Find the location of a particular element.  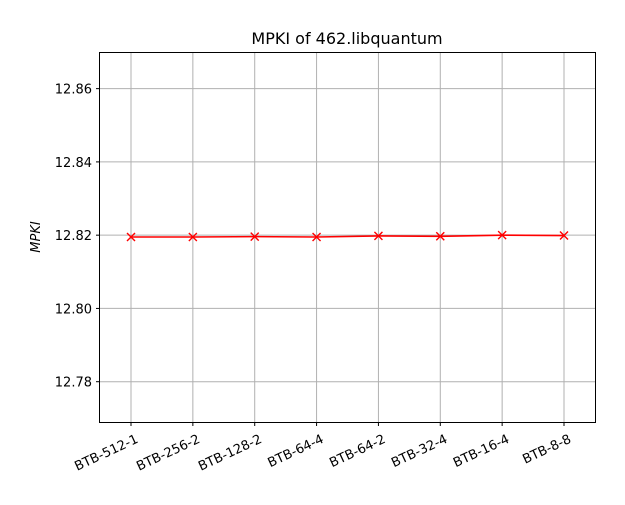

x-tick-label: BTB-8-8 is located at coordinates (546, 449).